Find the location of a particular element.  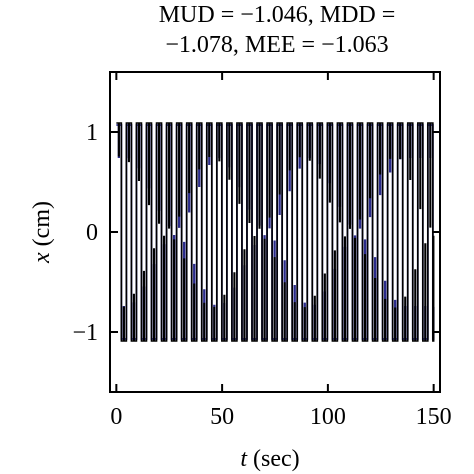

x-axis-label-unit: (sec) is located at coordinates (273, 459).